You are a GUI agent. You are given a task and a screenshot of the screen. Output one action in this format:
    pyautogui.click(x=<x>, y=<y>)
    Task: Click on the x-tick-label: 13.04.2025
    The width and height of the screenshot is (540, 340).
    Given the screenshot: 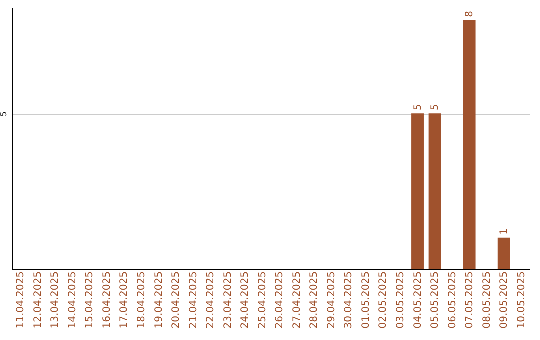 What is the action you would take?
    pyautogui.click(x=56, y=300)
    